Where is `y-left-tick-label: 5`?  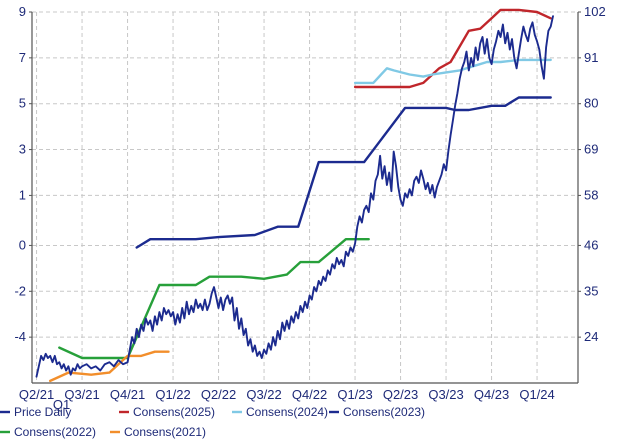 y-left-tick-label: 5 is located at coordinates (22, 103).